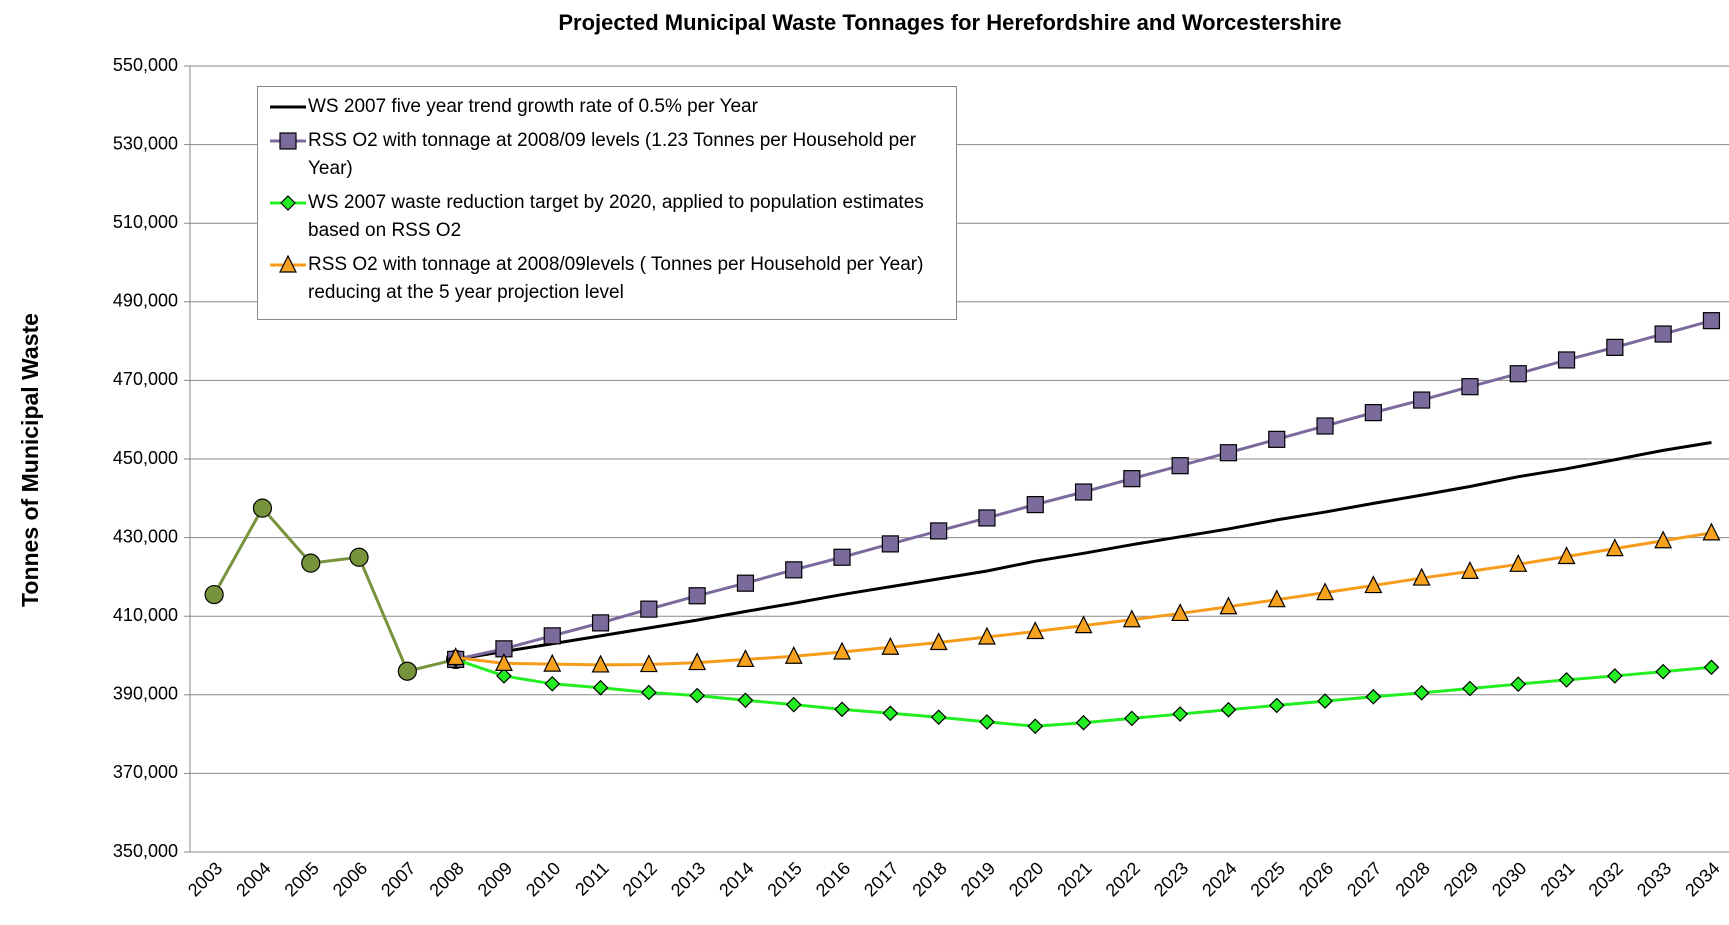 The width and height of the screenshot is (1729, 925). I want to click on y-tick-label: 390,000, so click(145, 694).